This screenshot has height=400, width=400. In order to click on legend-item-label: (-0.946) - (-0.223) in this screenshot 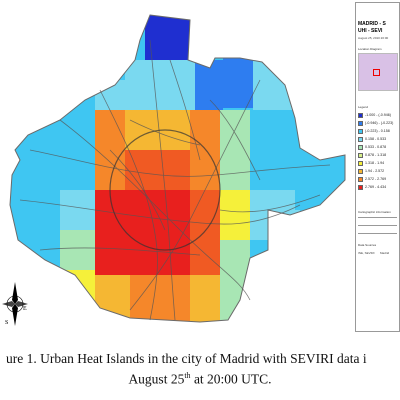, I will do `click(379, 122)`.